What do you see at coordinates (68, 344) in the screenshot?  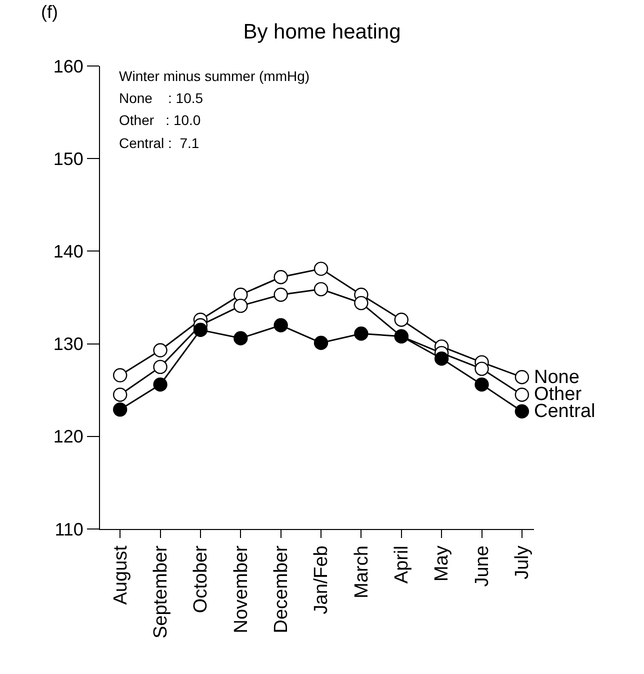 I see `y-tick-label: 130` at bounding box center [68, 344].